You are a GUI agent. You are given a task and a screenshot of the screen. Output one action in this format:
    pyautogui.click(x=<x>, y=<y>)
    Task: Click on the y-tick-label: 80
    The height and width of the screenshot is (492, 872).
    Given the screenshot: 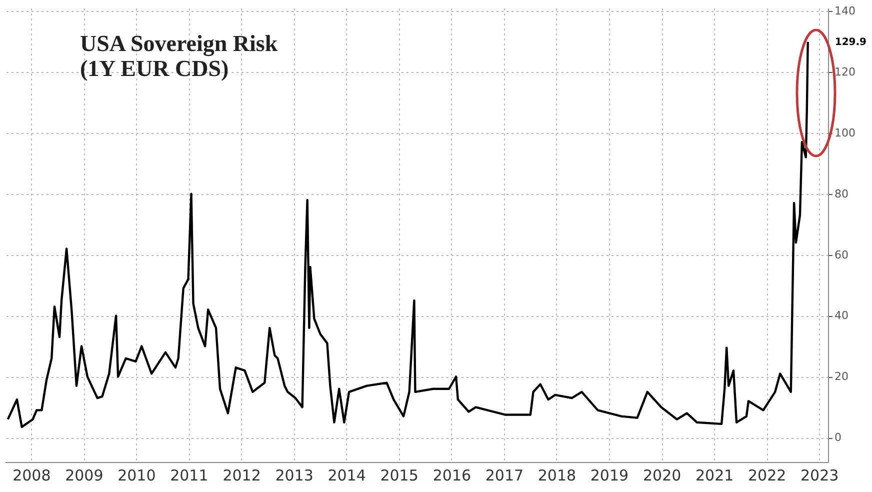 What is the action you would take?
    pyautogui.click(x=841, y=193)
    